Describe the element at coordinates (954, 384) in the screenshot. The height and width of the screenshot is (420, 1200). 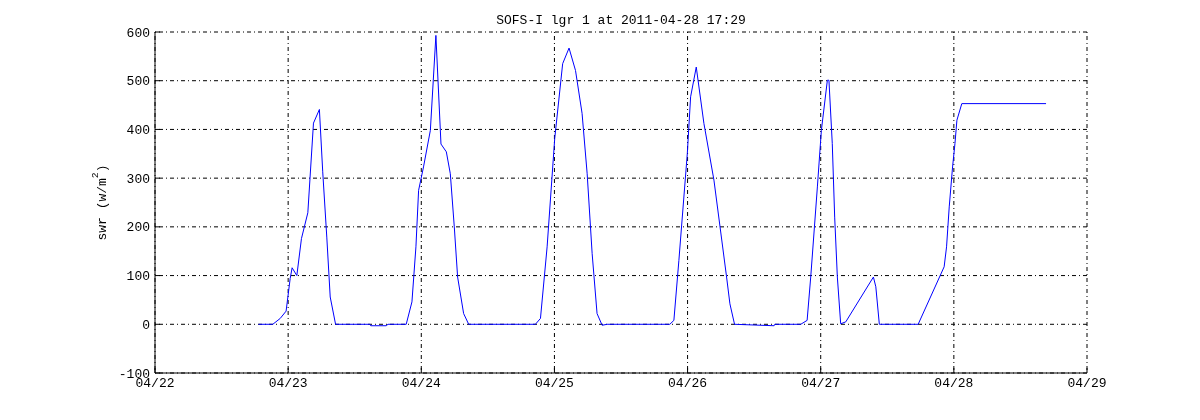
I see `x-tick-label: 04/28` at that location.